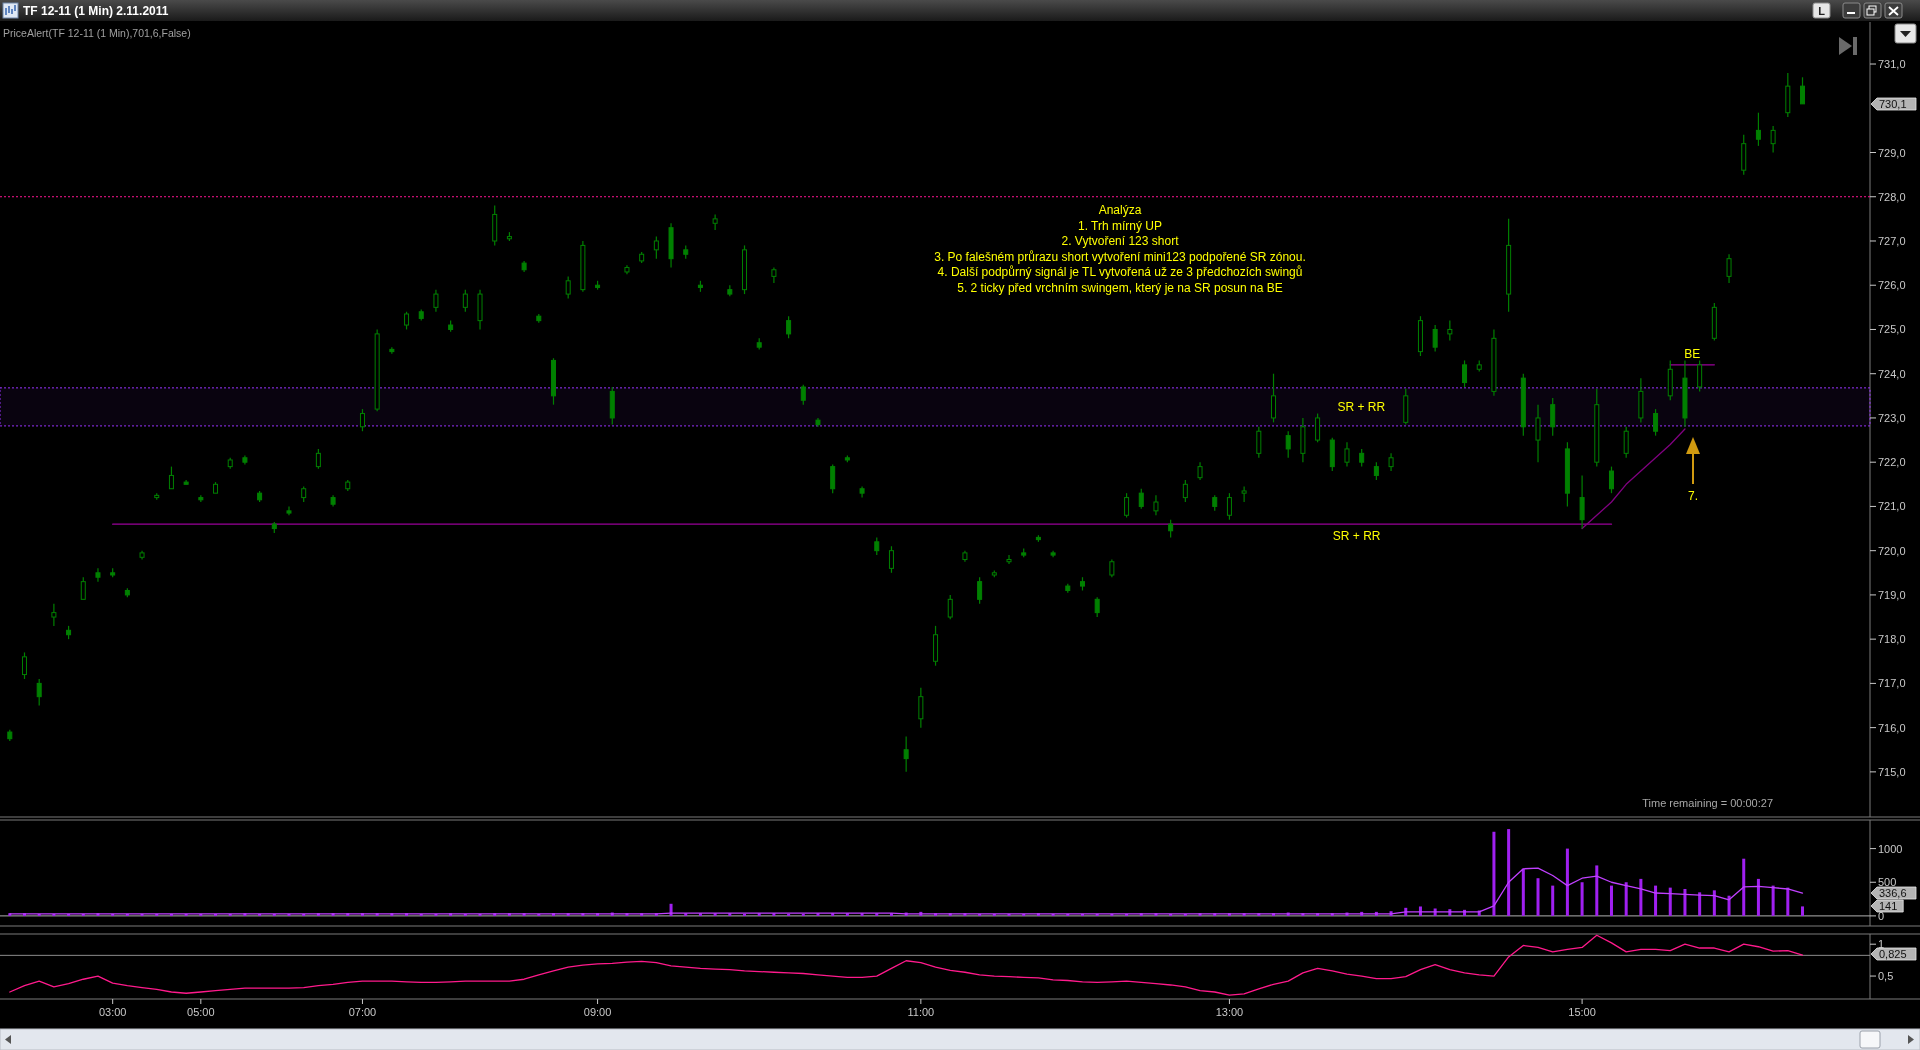 This screenshot has height=1050, width=1920. What do you see at coordinates (1892, 285) in the screenshot?
I see `y-tick-label: 726,0` at bounding box center [1892, 285].